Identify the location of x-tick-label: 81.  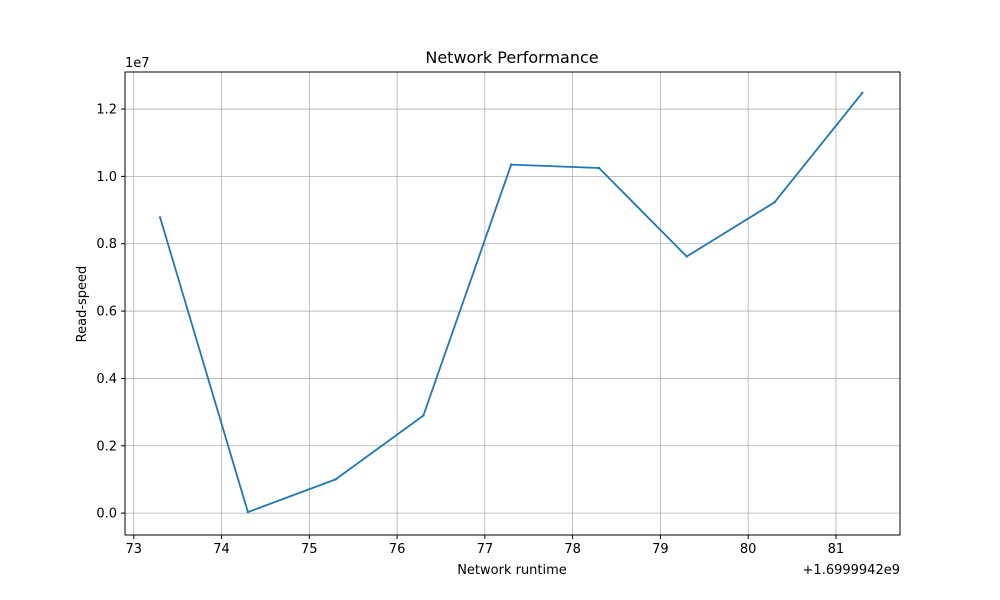
(836, 549).